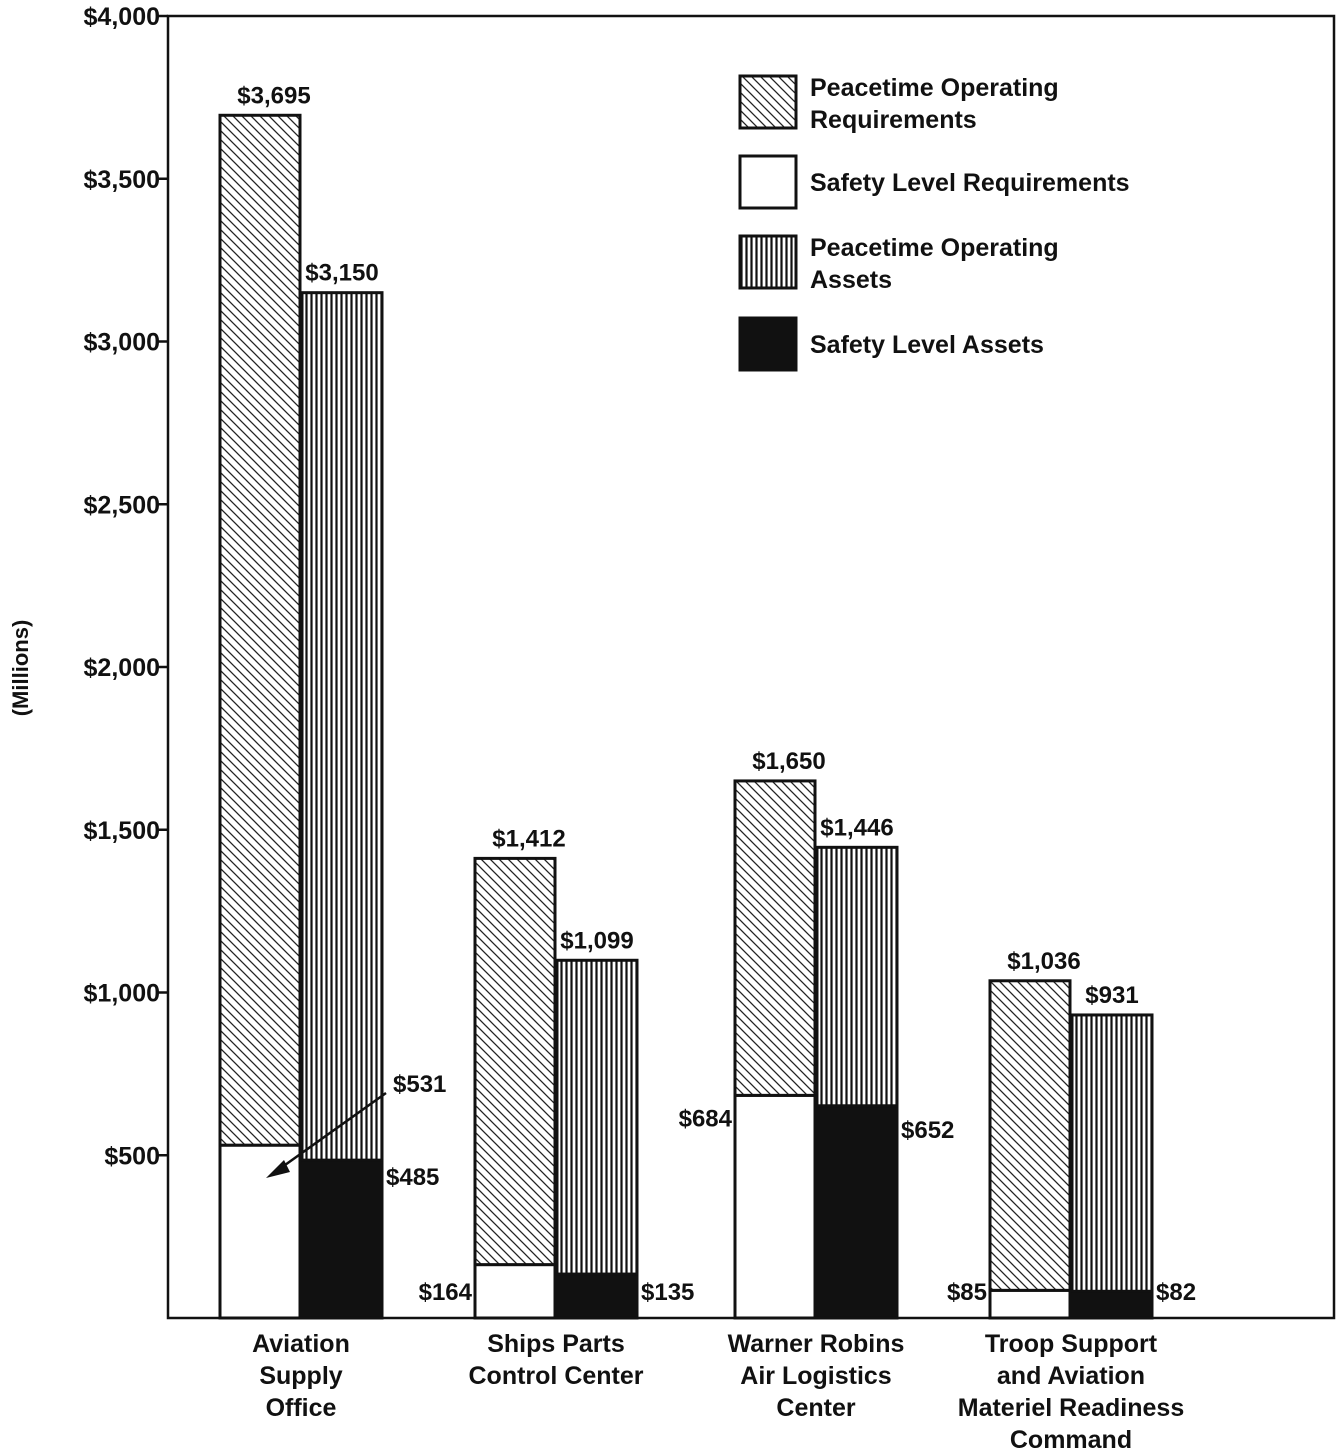  Describe the element at coordinates (122, 831) in the screenshot. I see `y-tick-label: $1,500` at that location.